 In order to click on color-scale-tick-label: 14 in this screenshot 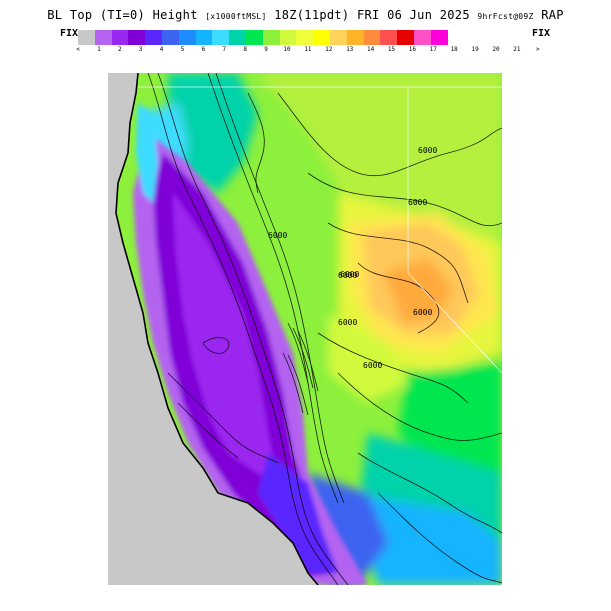, I will do `click(370, 49)`.